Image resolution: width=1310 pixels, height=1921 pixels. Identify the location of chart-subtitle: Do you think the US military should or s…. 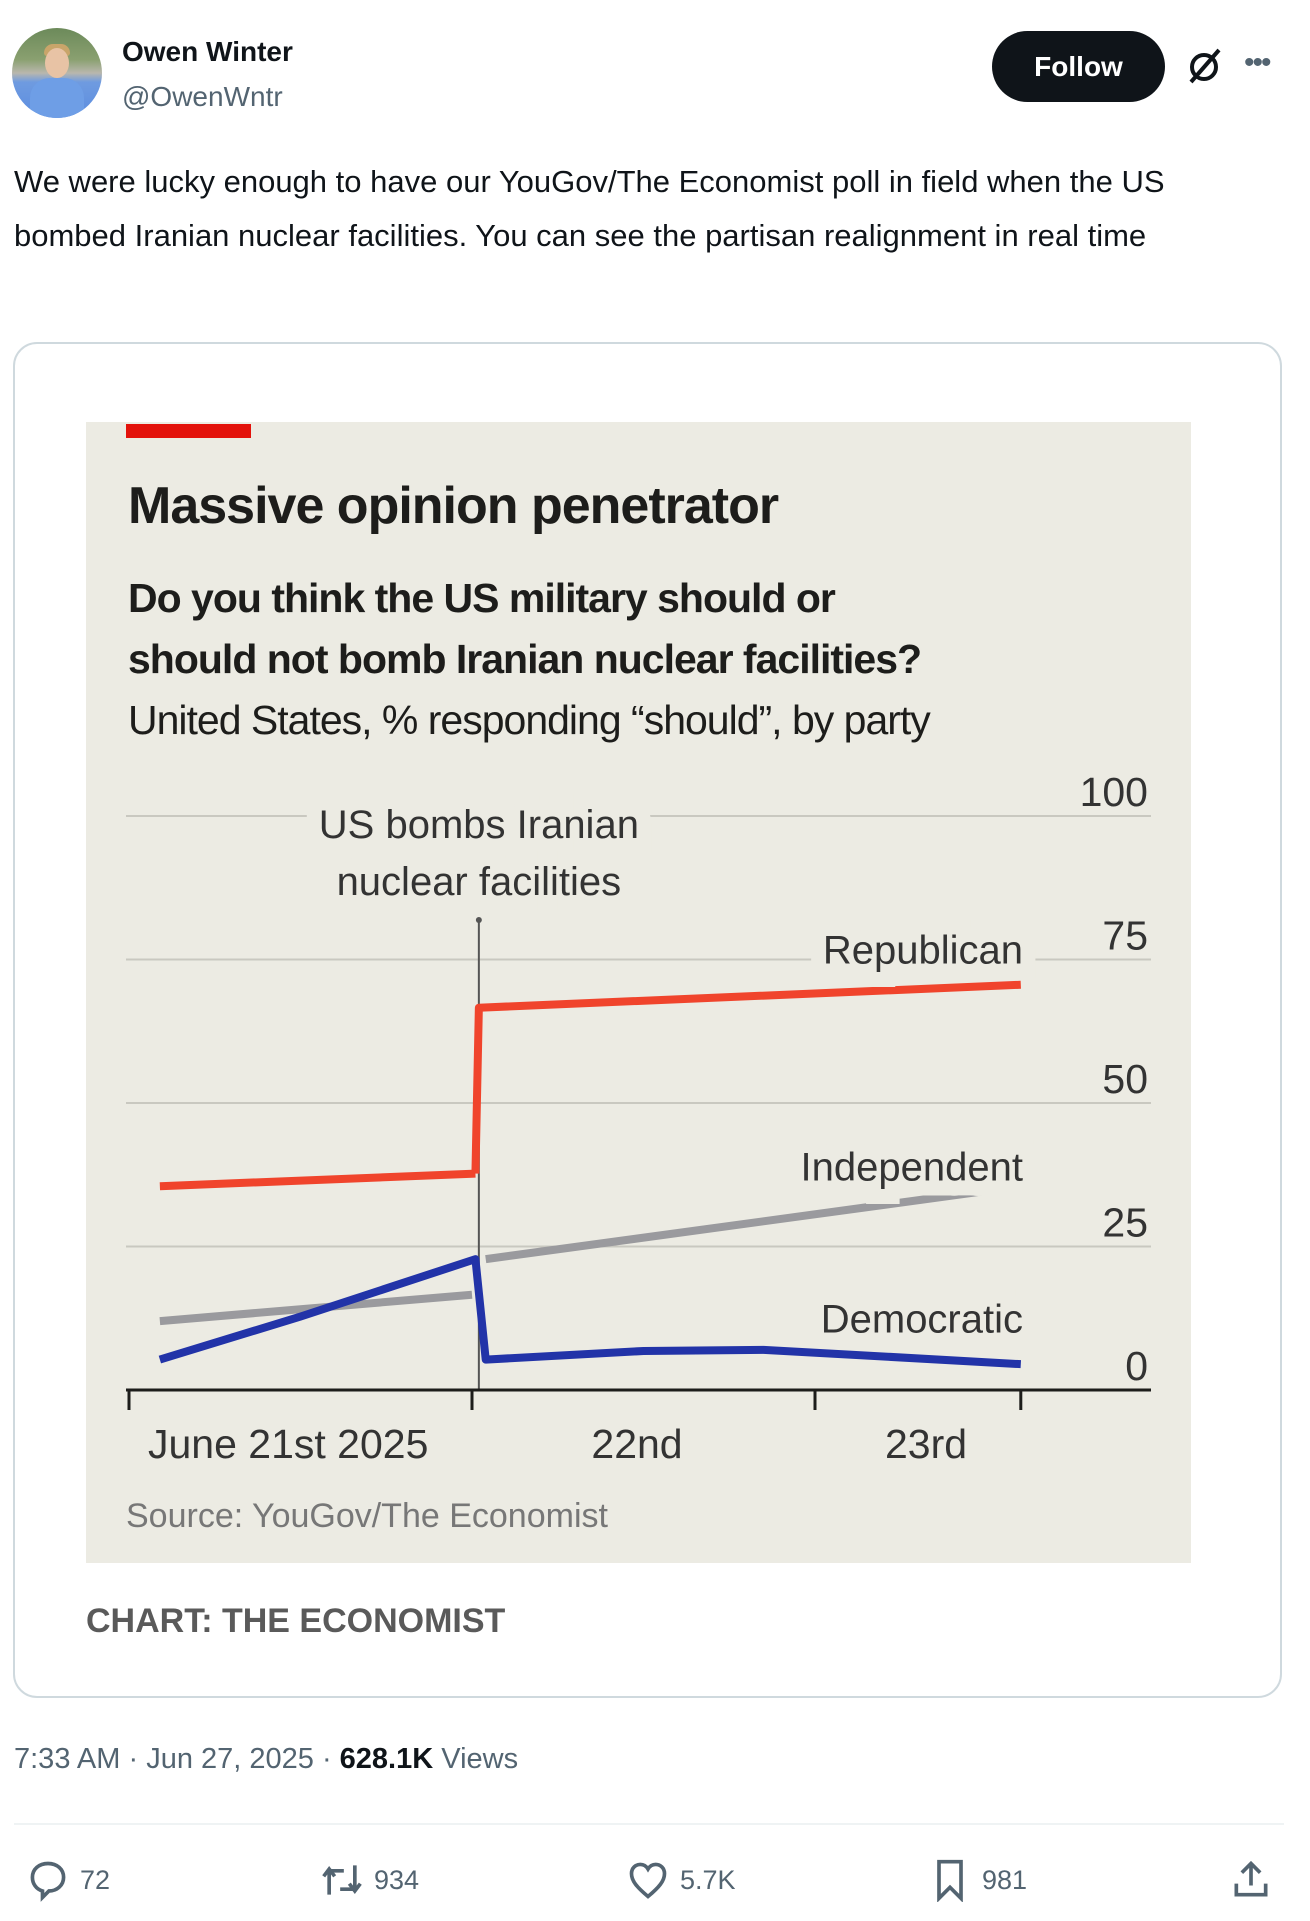
(529, 659).